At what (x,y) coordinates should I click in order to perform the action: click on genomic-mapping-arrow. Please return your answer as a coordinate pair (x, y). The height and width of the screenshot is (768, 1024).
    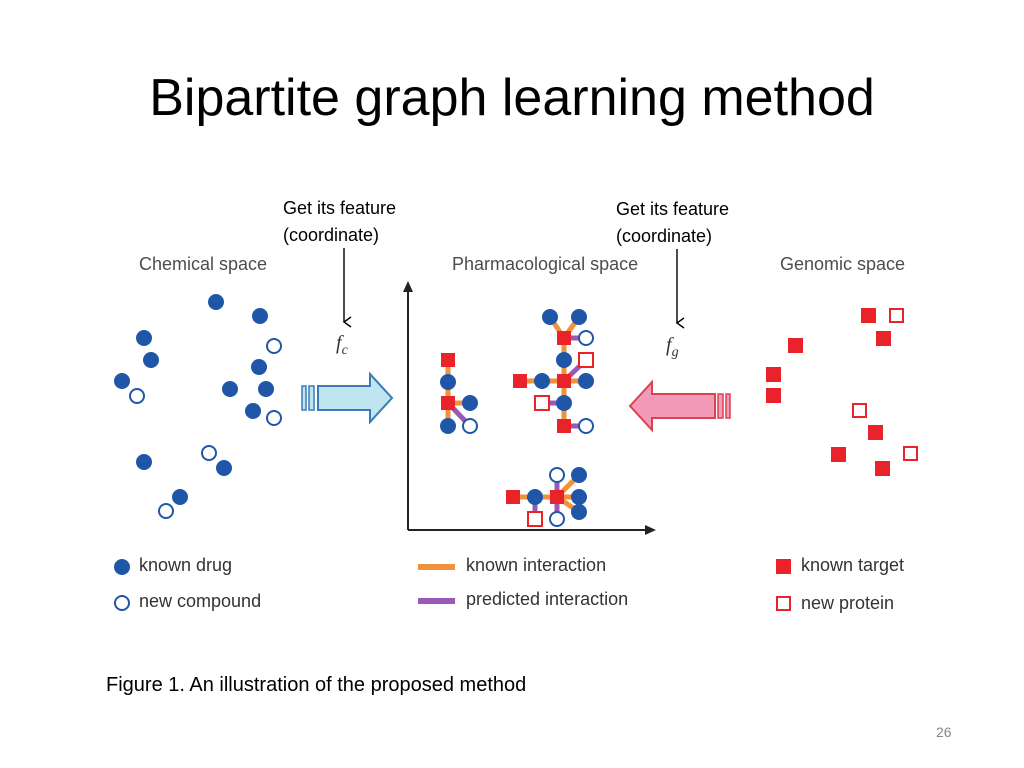
    Looking at the image, I should click on (679, 406).